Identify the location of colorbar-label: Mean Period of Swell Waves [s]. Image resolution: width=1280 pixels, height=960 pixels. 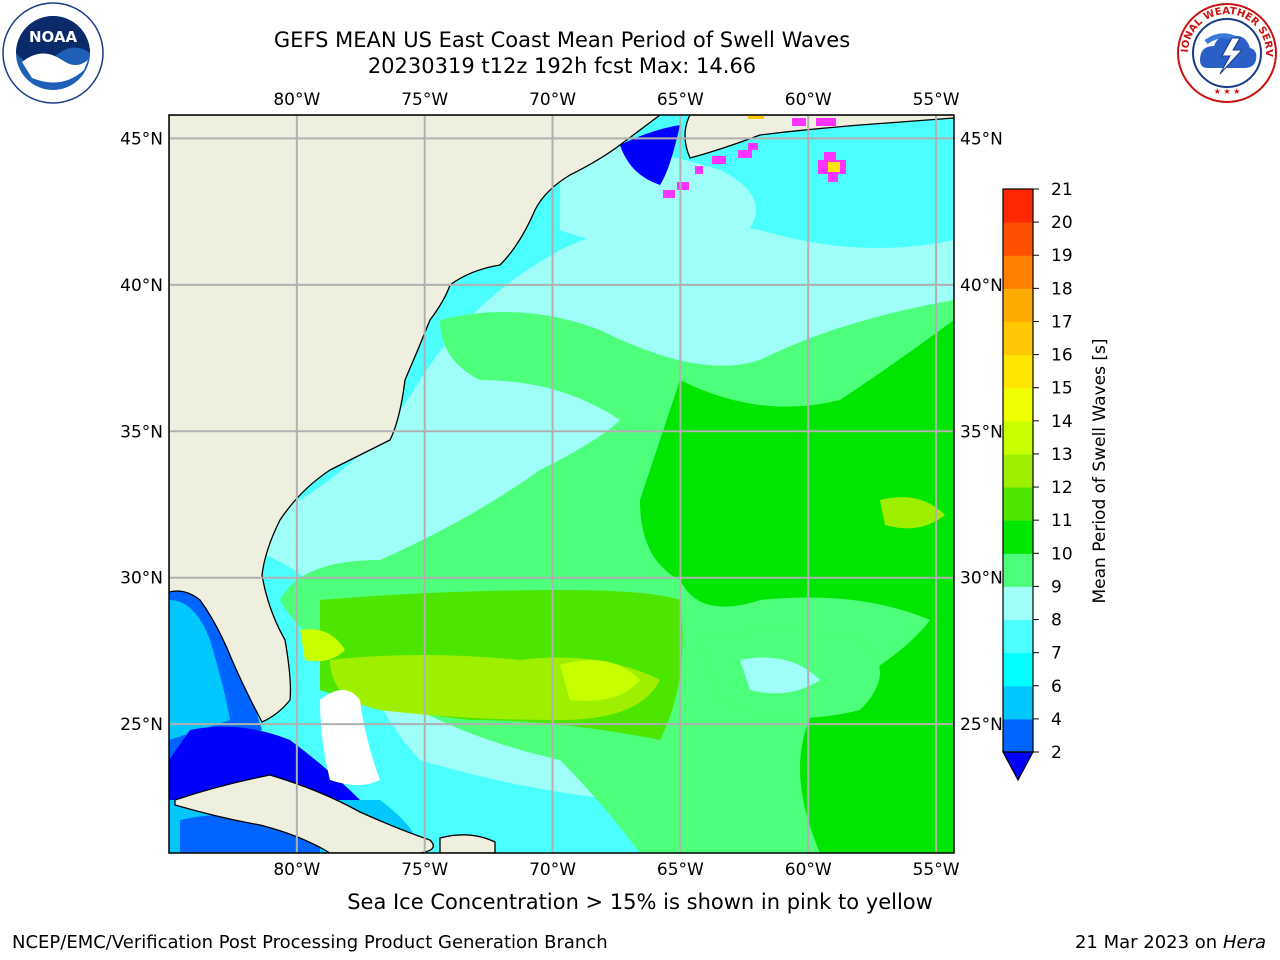
(1100, 471).